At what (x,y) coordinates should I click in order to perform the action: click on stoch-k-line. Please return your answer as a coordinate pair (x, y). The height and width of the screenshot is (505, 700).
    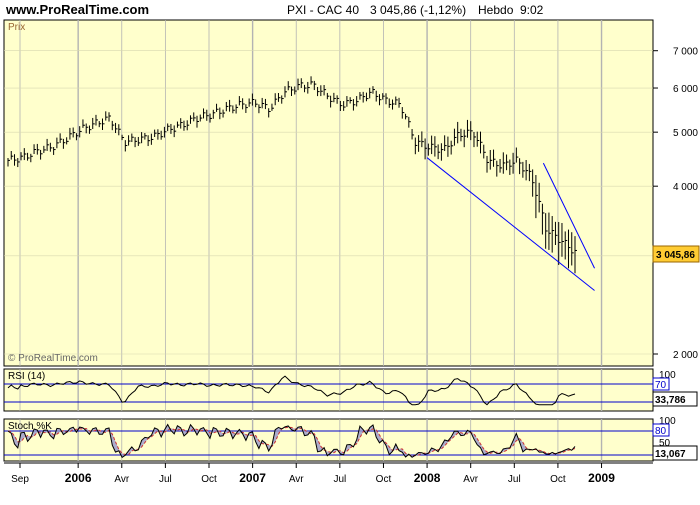
    Looking at the image, I should click on (291, 441).